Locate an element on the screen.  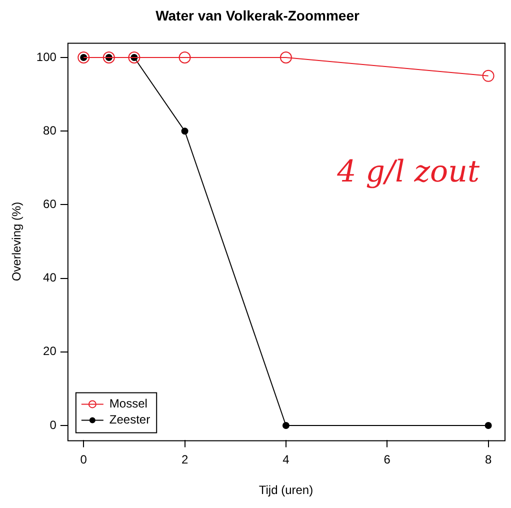
legend-label: Zeester is located at coordinates (129, 419).